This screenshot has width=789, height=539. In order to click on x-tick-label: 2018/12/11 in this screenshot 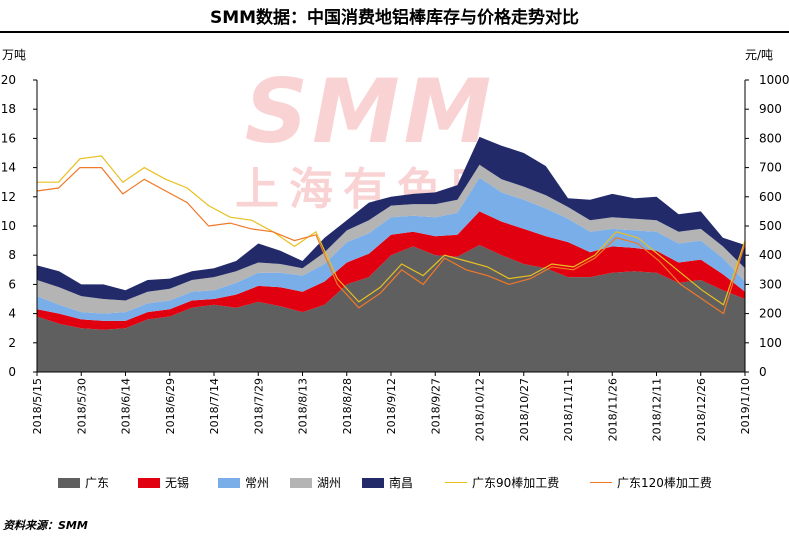, I will do `click(657, 409)`.